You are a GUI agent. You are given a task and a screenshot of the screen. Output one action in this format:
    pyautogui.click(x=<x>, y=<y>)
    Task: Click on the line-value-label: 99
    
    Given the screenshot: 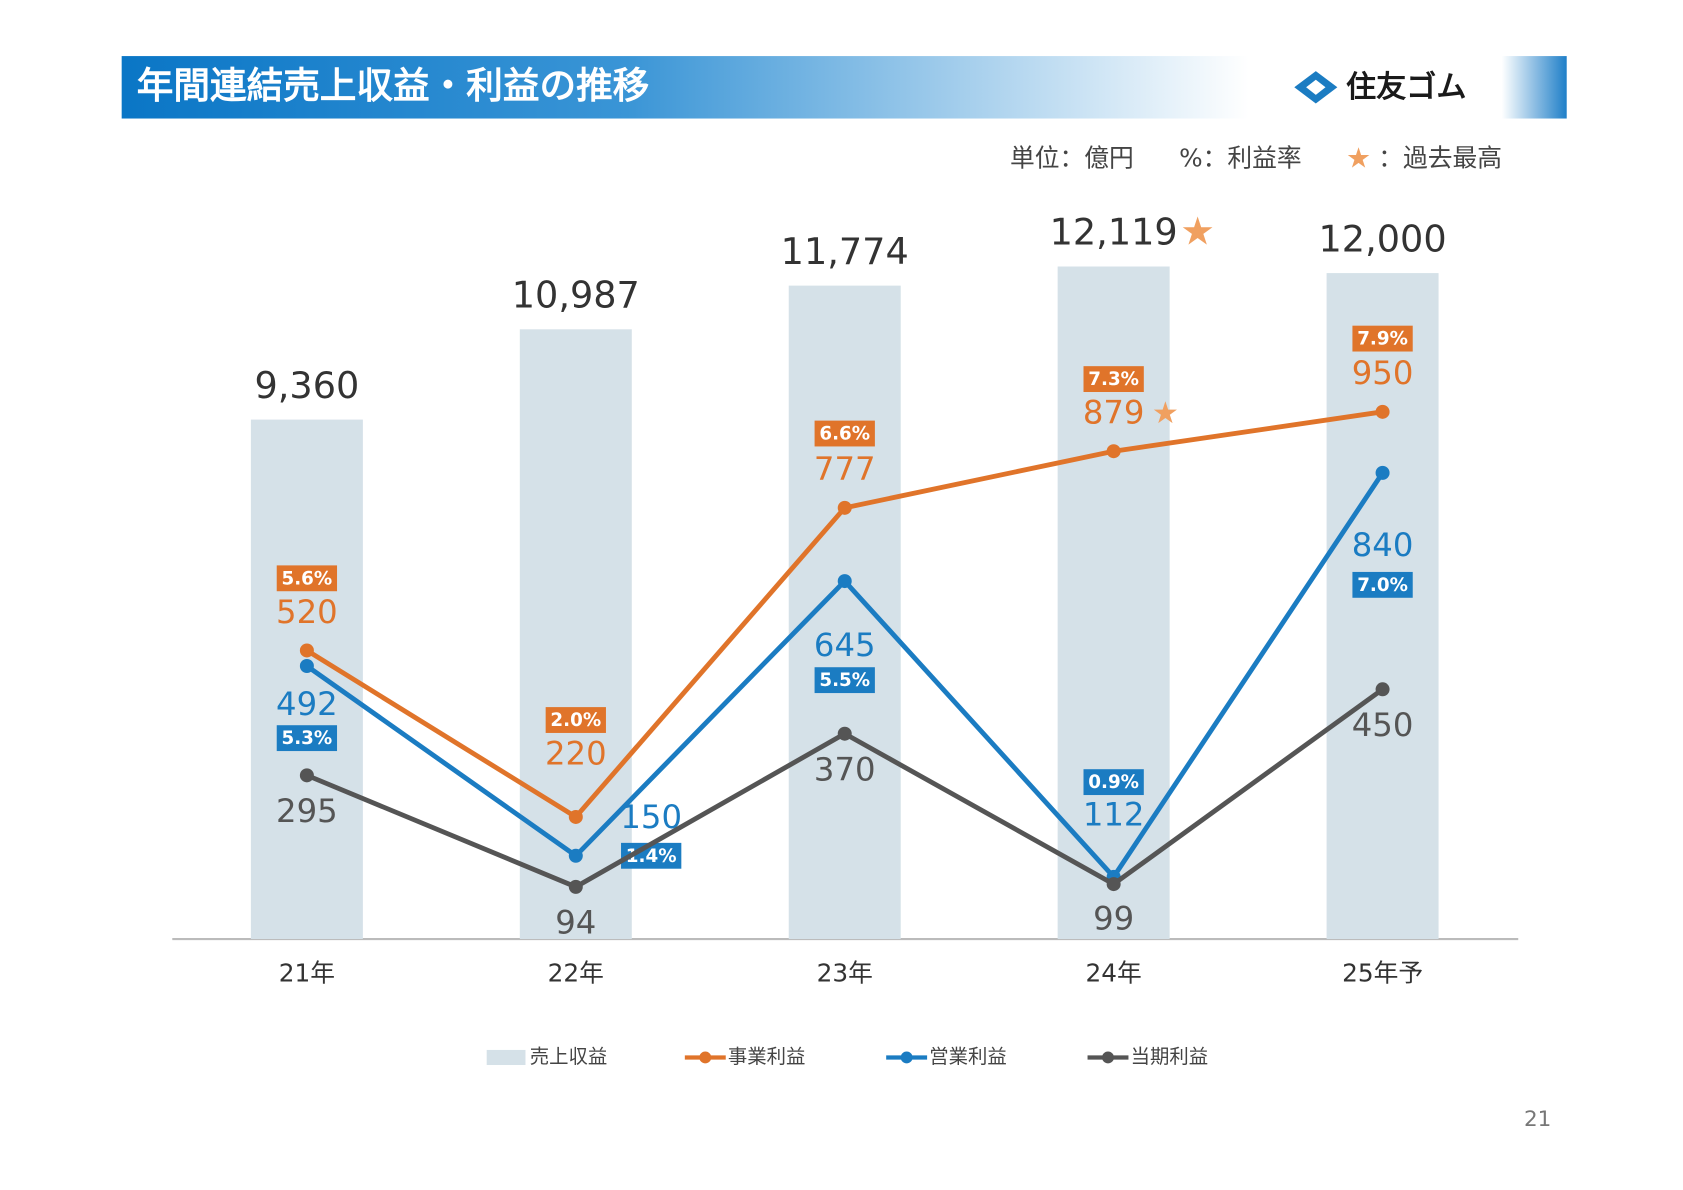 What is the action you would take?
    pyautogui.click(x=1113, y=919)
    